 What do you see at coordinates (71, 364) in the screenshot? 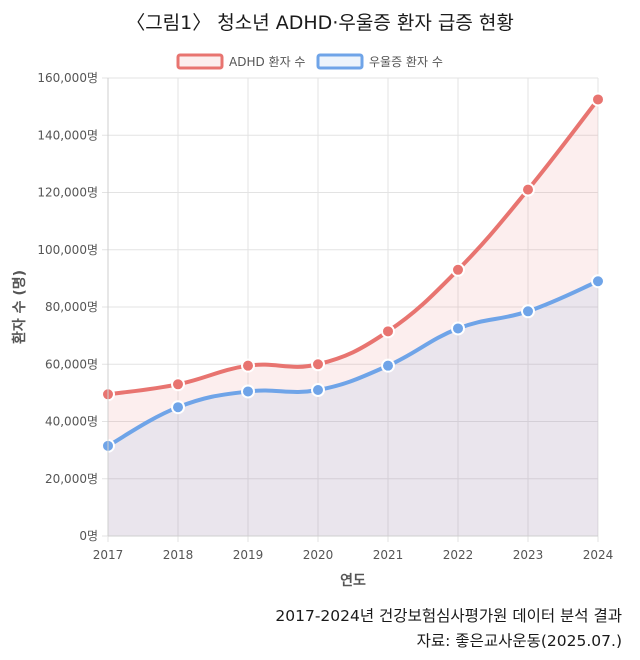
I see `y-tick-label: 60,000명` at bounding box center [71, 364].